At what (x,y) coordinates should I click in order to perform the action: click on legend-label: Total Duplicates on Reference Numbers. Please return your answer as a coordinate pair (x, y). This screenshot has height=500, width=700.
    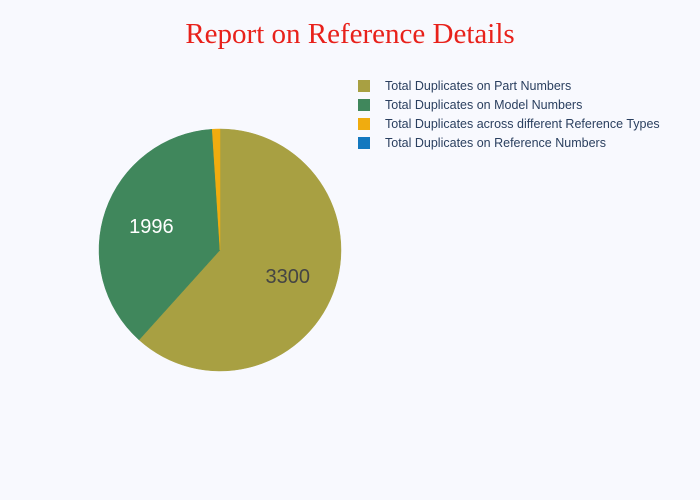
    Looking at the image, I should click on (495, 142).